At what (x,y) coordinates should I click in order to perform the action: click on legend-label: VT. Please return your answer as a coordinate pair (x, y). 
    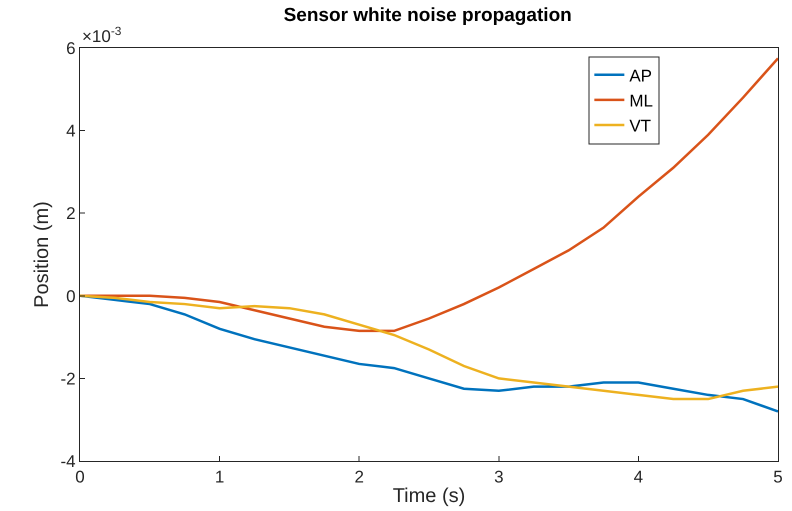
    Looking at the image, I should click on (640, 126).